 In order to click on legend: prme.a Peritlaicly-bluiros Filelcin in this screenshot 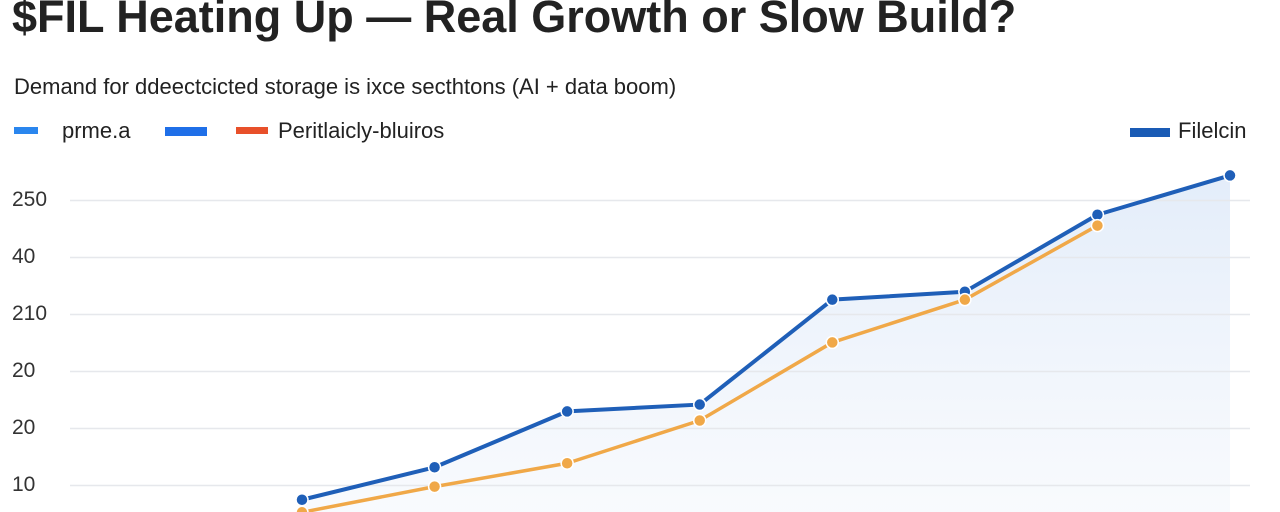, I will do `click(630, 130)`.